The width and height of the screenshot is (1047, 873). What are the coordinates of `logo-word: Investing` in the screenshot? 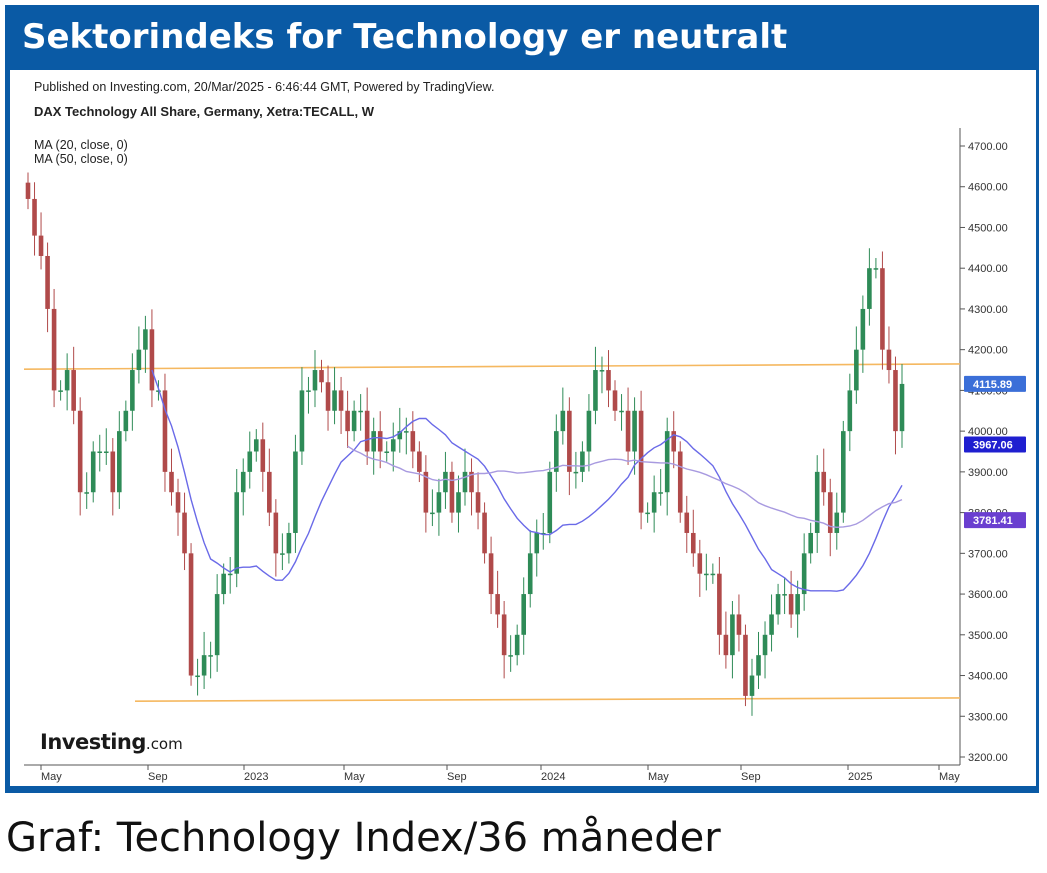 It's located at (93, 742).